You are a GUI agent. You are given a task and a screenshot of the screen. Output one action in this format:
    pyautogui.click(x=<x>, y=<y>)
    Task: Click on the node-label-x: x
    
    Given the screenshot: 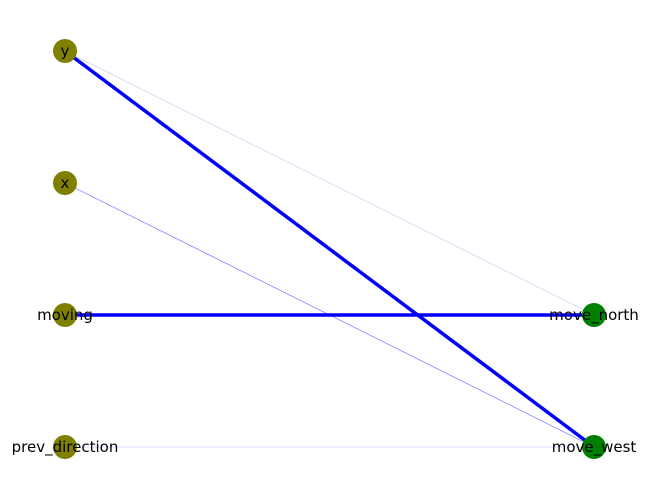 What is the action you would take?
    pyautogui.click(x=65, y=183)
    